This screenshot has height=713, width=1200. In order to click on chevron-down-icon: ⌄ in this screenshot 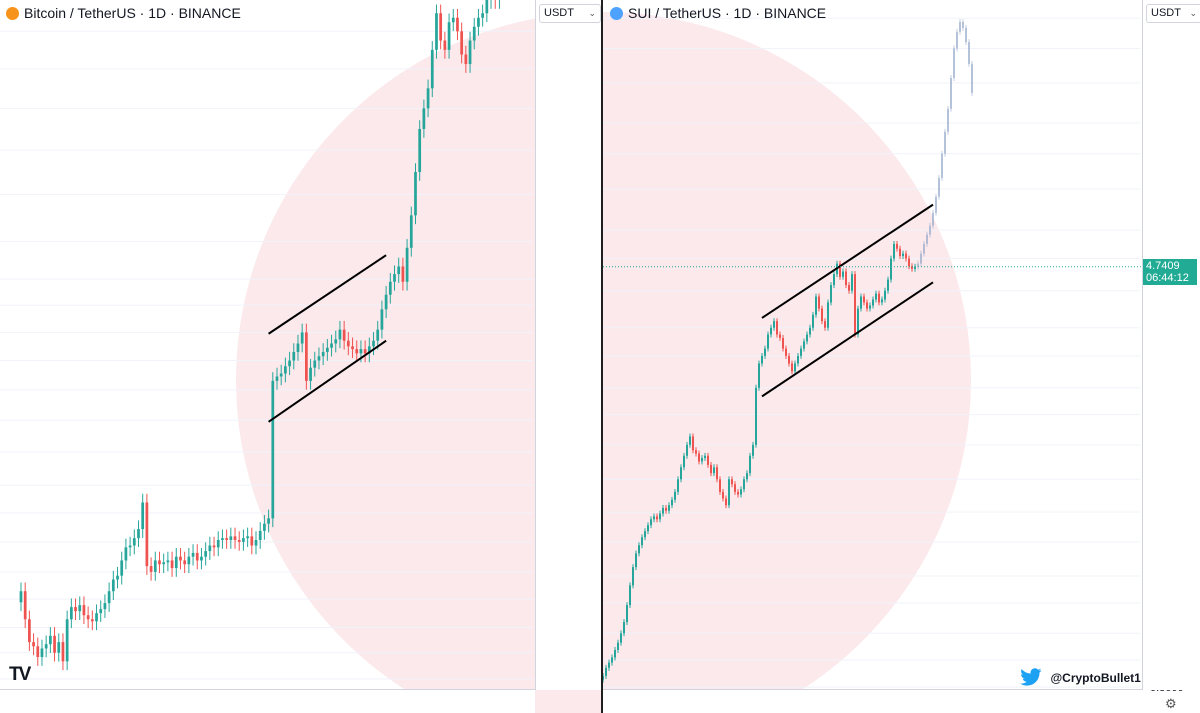, I will do `click(592, 13)`.